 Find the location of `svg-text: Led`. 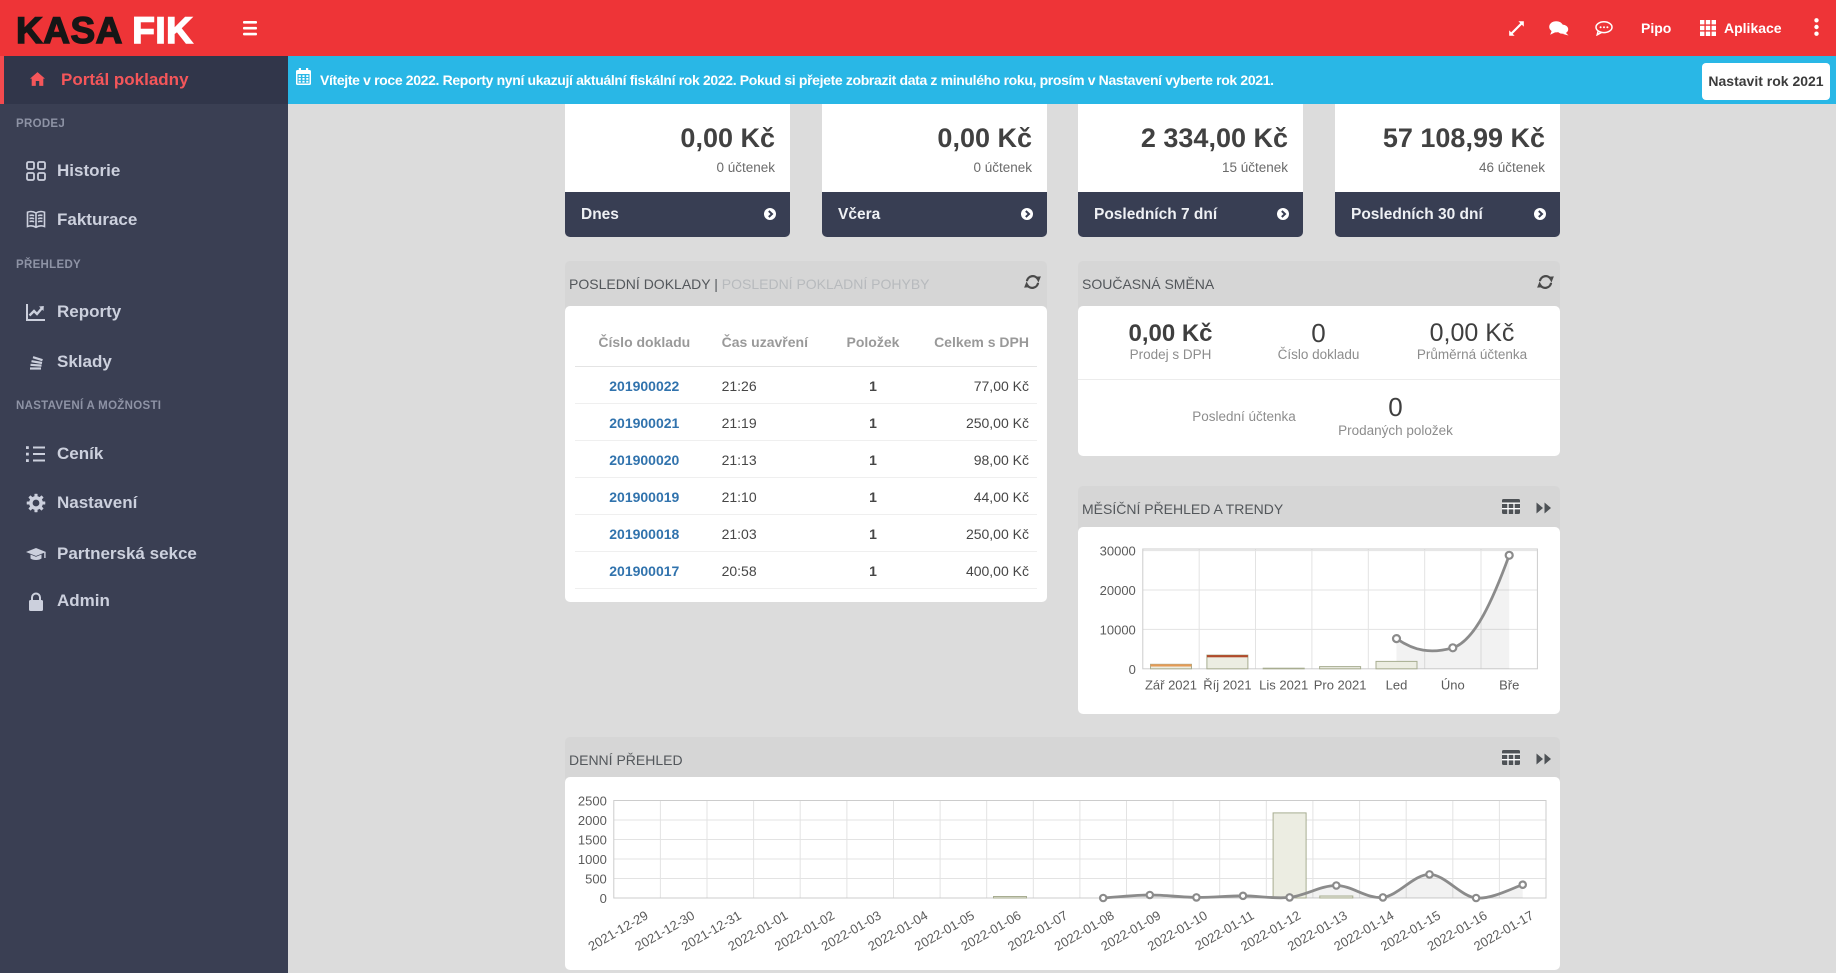

svg-text: Led is located at coordinates (1397, 685).